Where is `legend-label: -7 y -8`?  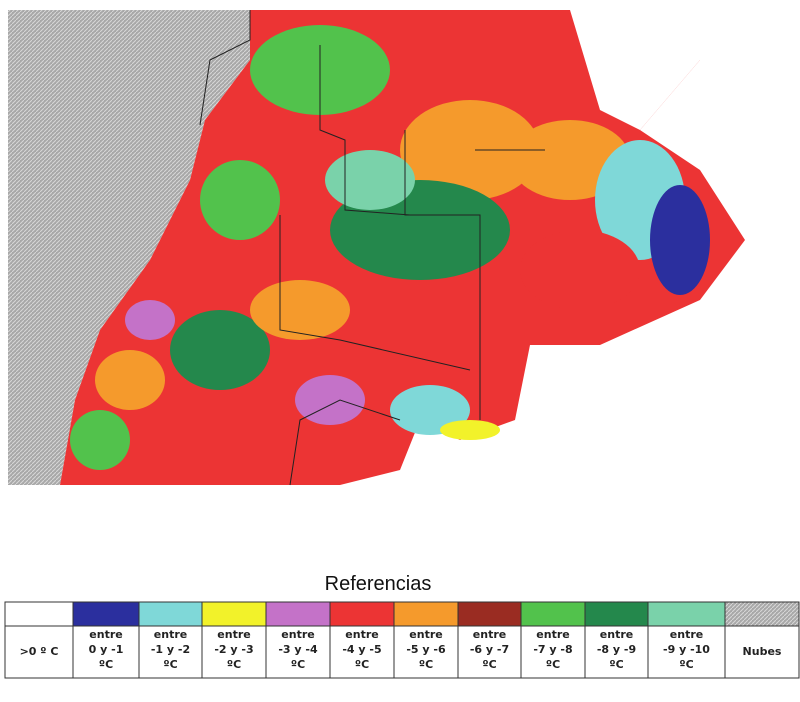 legend-label: -7 y -8 is located at coordinates (552, 649).